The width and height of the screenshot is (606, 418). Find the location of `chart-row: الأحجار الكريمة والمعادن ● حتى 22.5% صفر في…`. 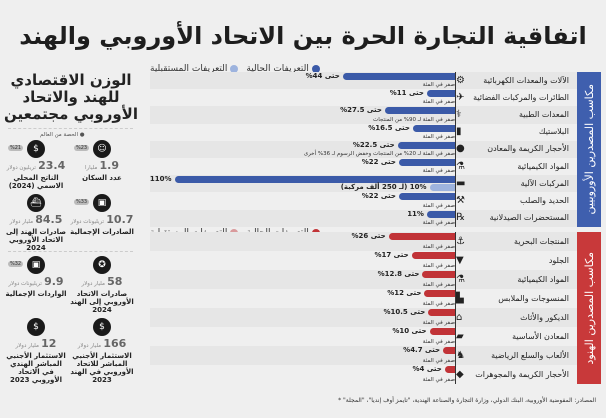

chart-row: الأحجار الكريمة والمعادن ● حتى 22.5% صفر في… is located at coordinates (363, 149).